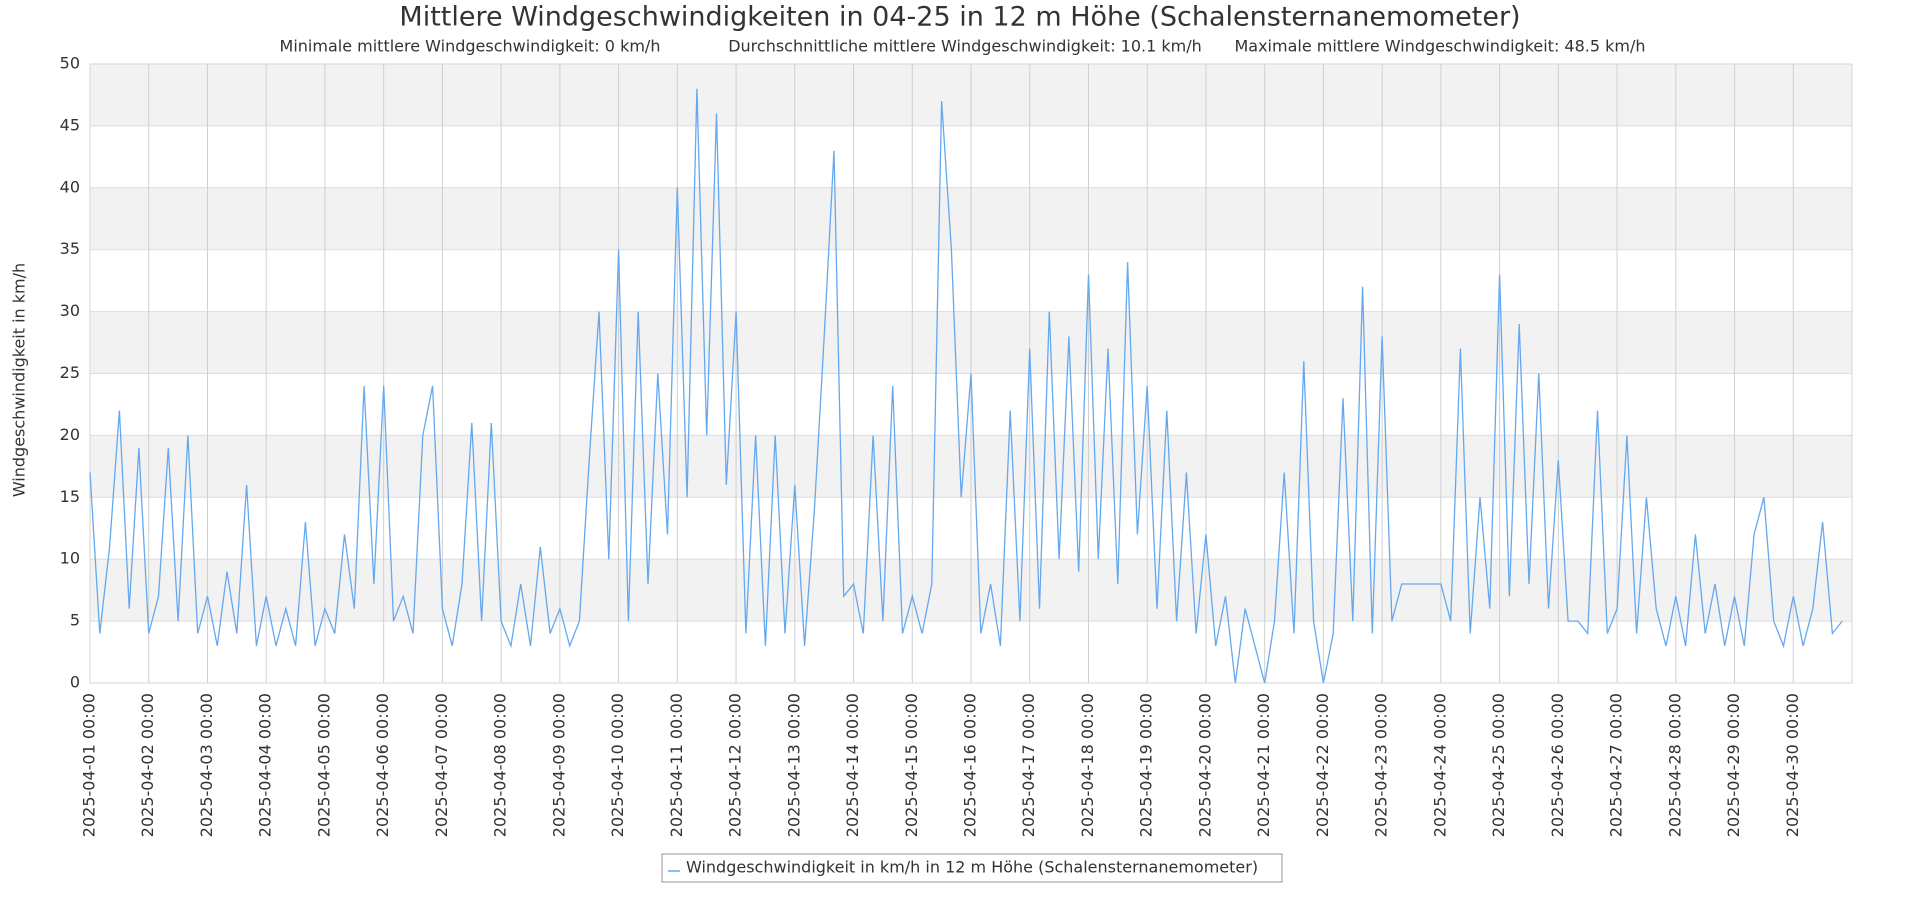 This screenshot has height=904, width=1920. What do you see at coordinates (1263, 765) in the screenshot?
I see `x-tick-label: 2025-04-21 00:00` at bounding box center [1263, 765].